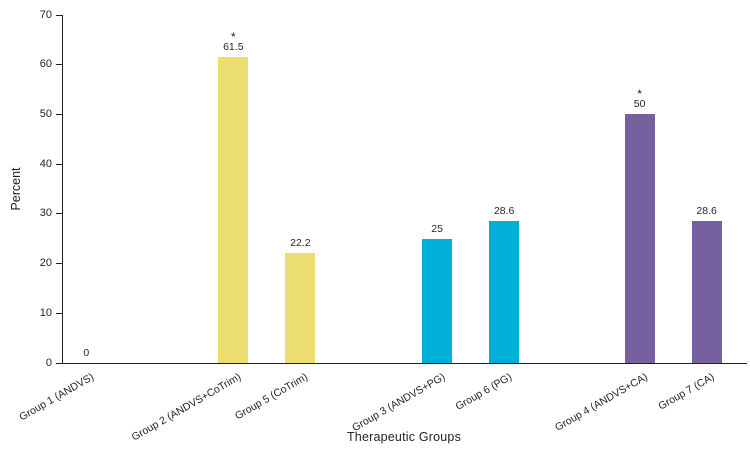 The image size is (750, 450). I want to click on y-tick-label: 40, so click(45, 163).